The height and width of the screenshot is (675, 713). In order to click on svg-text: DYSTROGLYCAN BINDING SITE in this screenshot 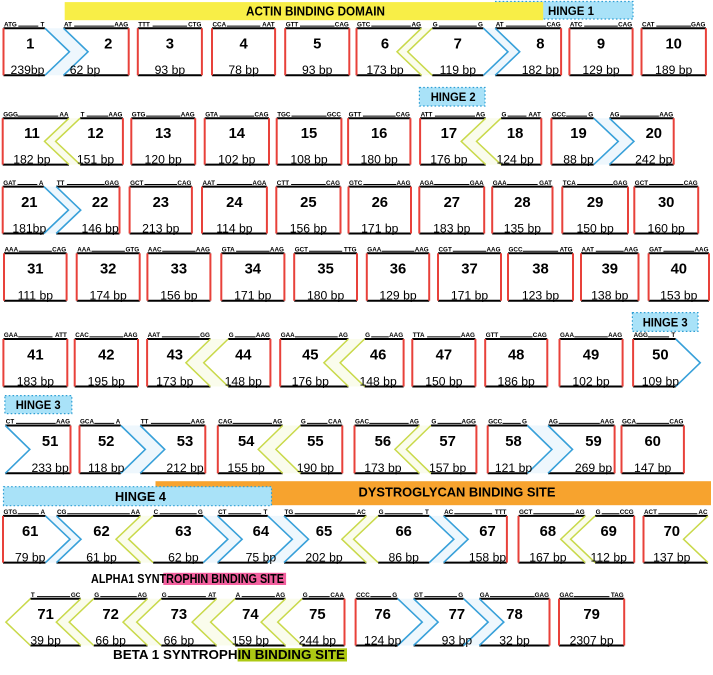, I will do `click(457, 493)`.